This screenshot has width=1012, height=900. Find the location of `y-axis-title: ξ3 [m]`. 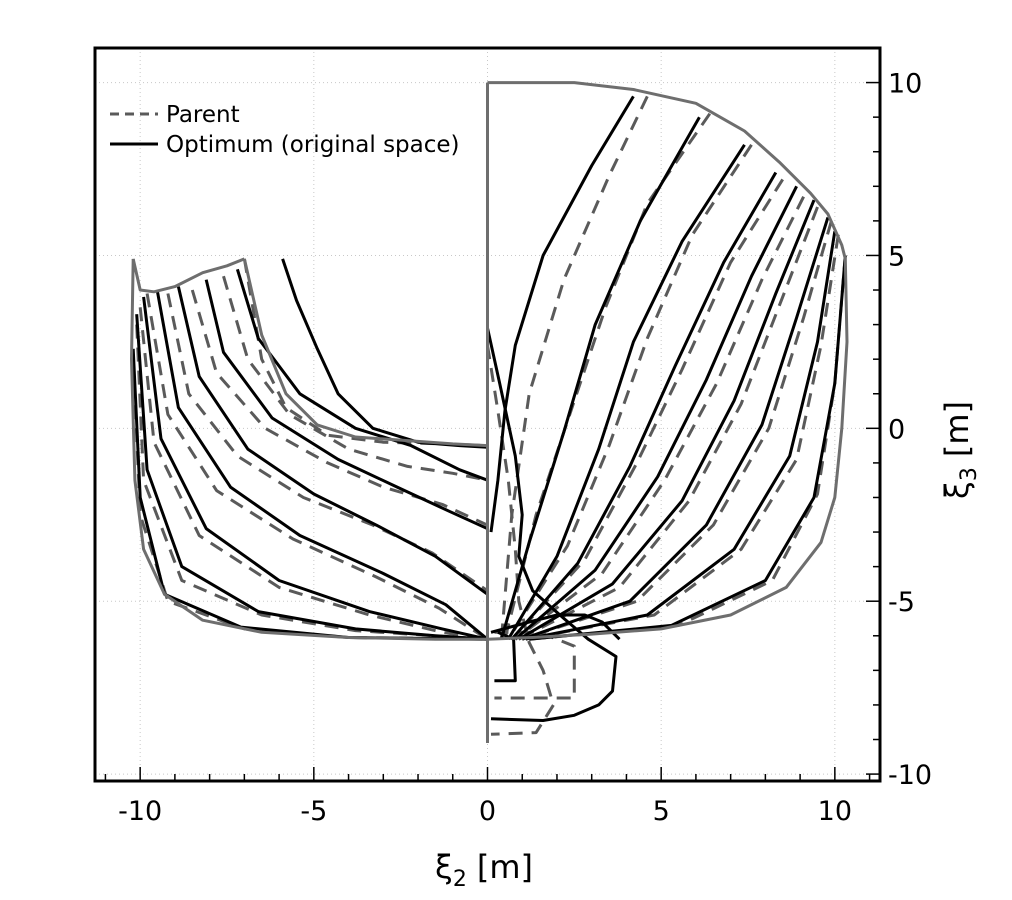

y-axis-title: ξ3 [m] is located at coordinates (960, 450).